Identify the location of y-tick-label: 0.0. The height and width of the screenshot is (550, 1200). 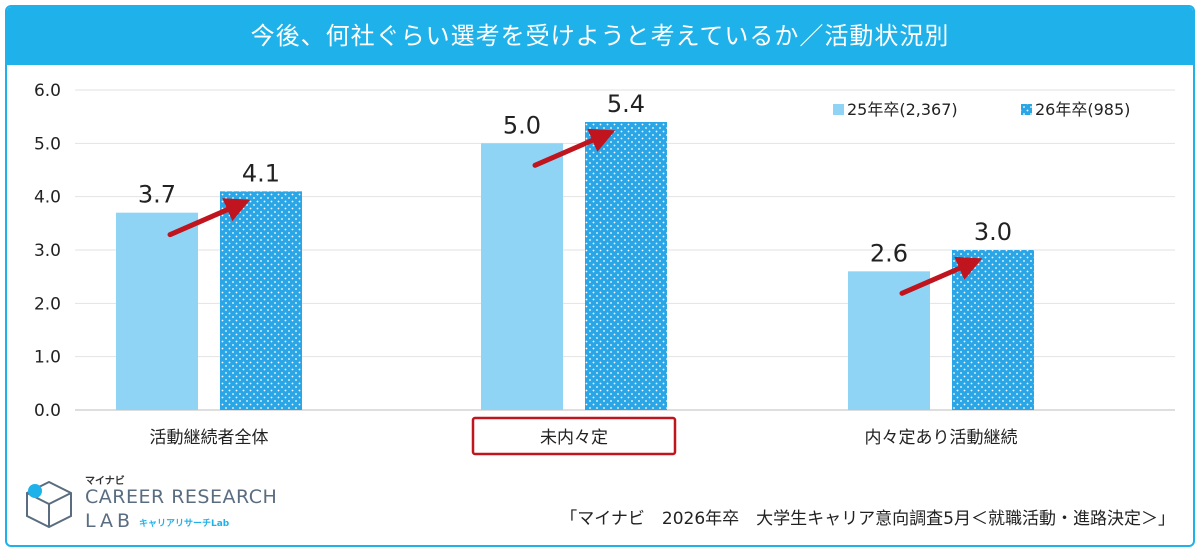
(47, 411).